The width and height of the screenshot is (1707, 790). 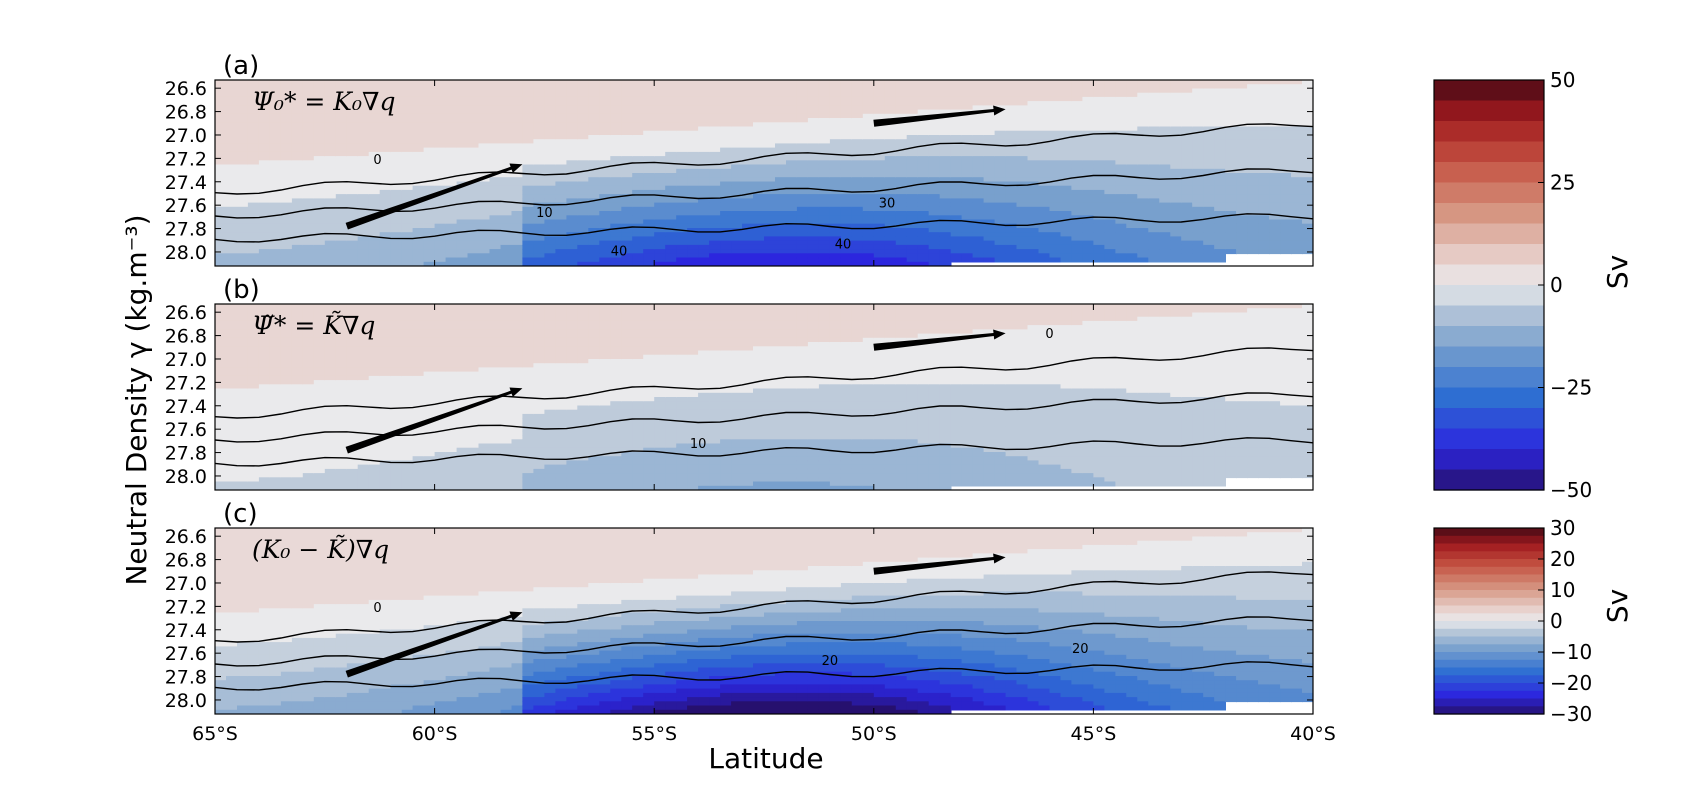 I want to click on colorbar-tick-label: 0, so click(x=1556, y=621).